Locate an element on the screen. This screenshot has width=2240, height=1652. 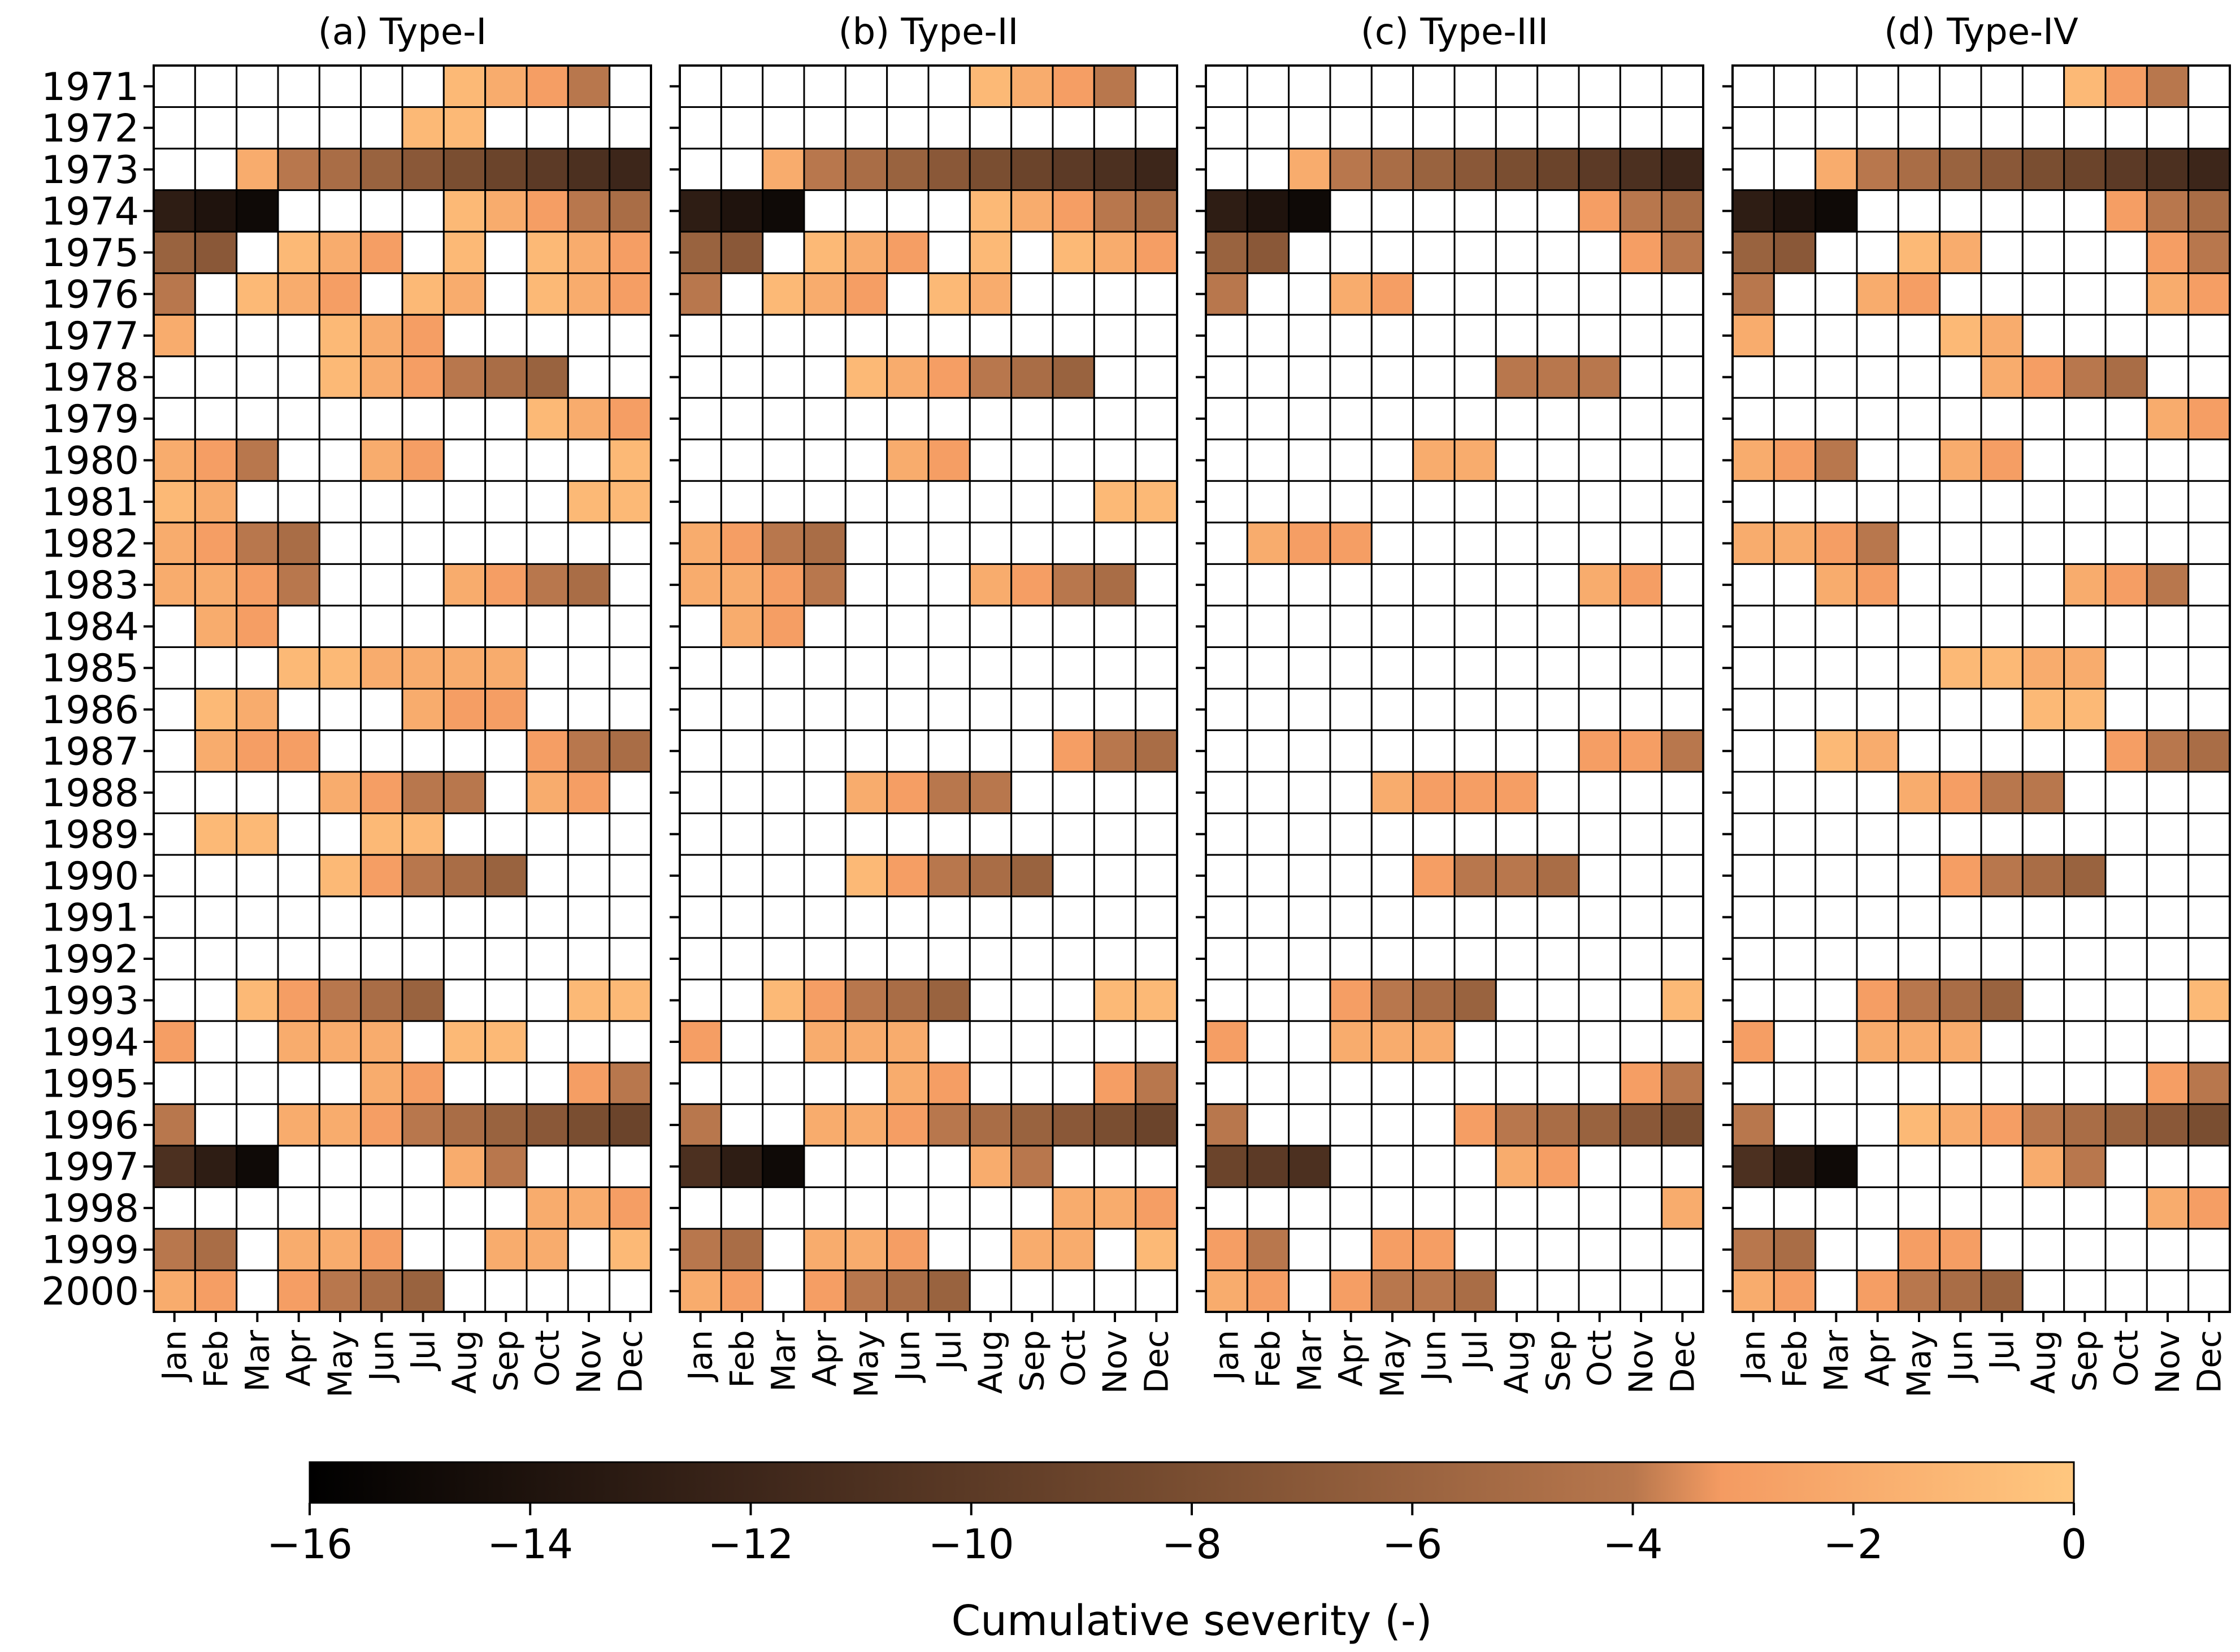
x-tick-label: Sep is located at coordinates (1032, 1361).